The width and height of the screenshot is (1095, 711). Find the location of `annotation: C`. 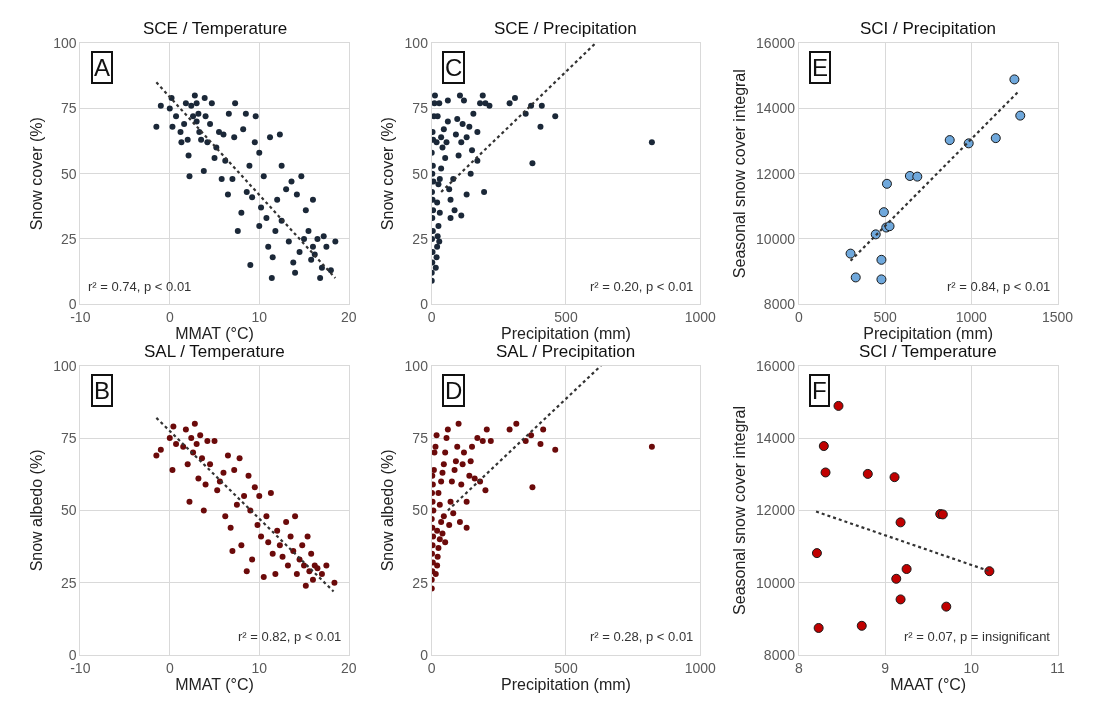

annotation: C is located at coordinates (454, 67).